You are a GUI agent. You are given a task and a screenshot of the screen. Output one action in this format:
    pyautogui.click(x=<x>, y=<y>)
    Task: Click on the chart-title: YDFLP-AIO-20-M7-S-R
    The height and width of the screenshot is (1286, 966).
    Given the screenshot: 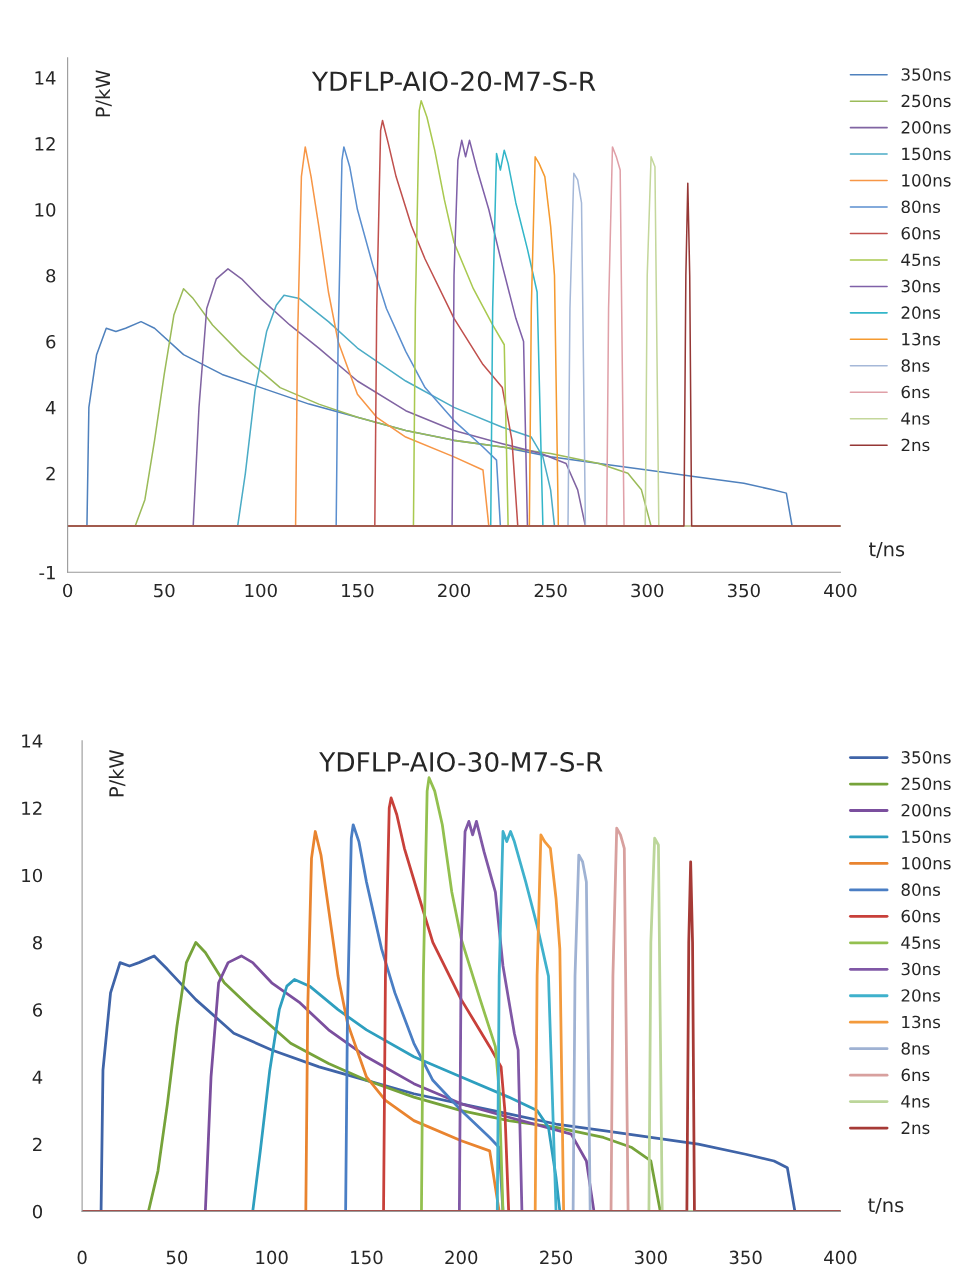 What is the action you would take?
    pyautogui.click(x=453, y=81)
    